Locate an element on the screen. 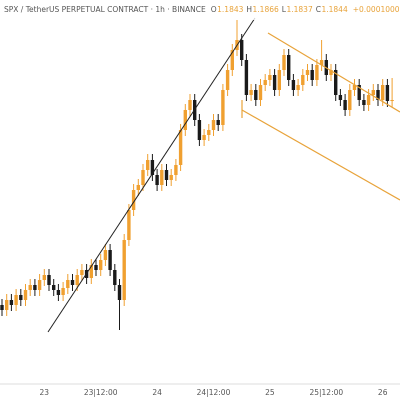  ohlc-value: 1.1837 is located at coordinates (299, 9).